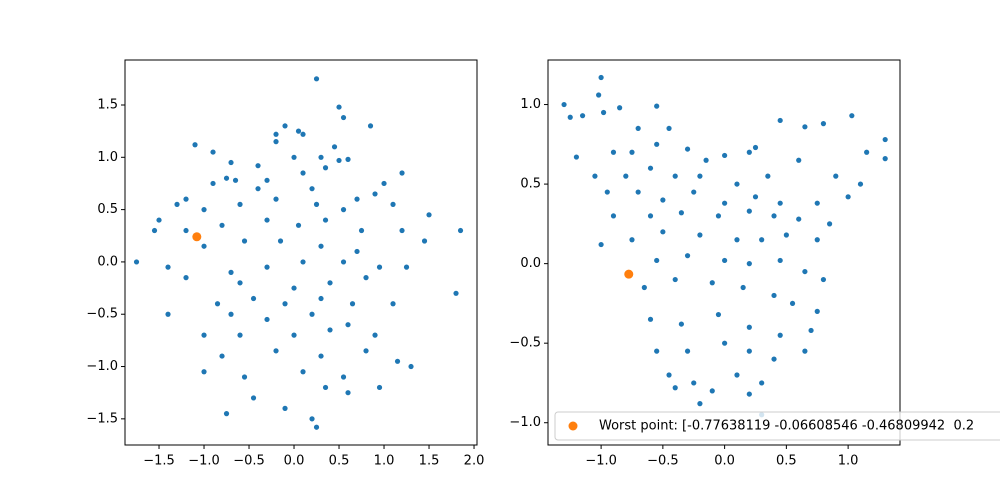 This screenshot has height=500, width=1000. I want to click on y-tick-label: 1.5, so click(107, 104).